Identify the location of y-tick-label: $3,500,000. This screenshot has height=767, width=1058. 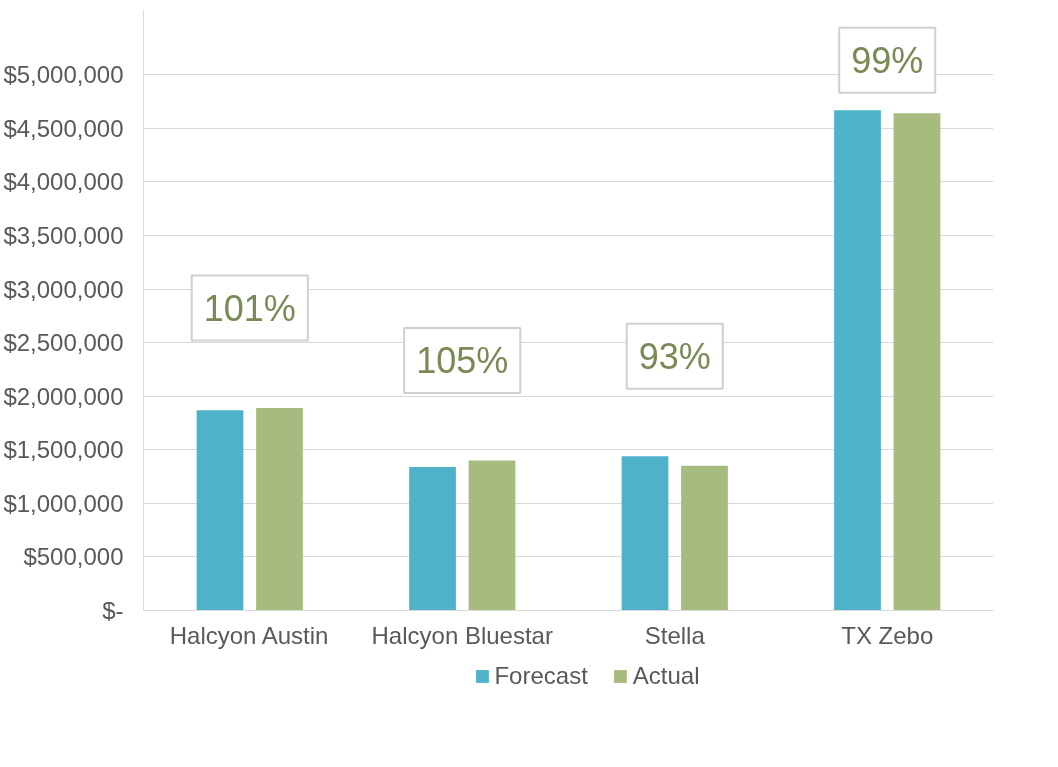
(63, 235).